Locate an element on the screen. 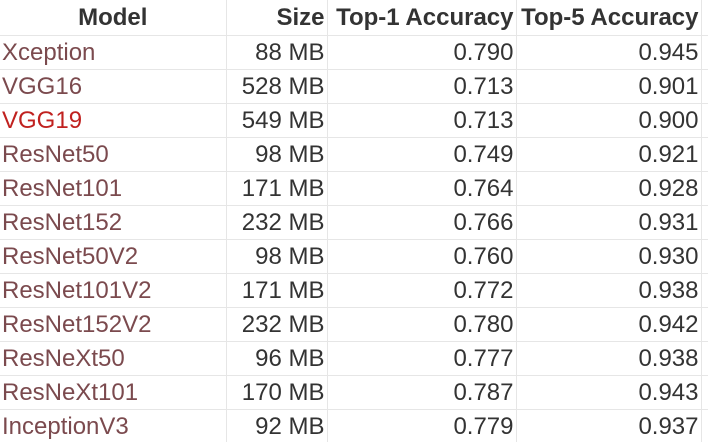 This screenshot has width=708, height=442. size-cell: 170 MB is located at coordinates (277, 392).